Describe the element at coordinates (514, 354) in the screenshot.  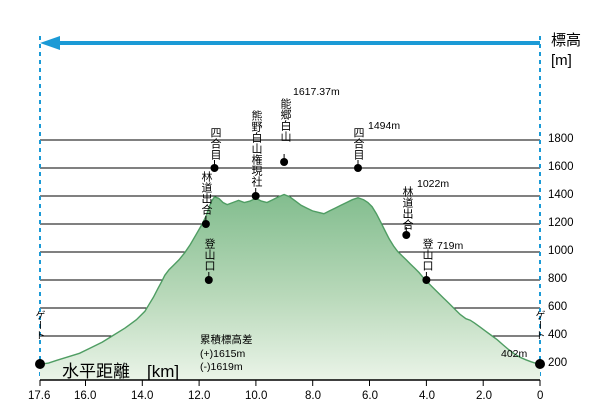
I see `marker-value-gate-right: 402m` at that location.